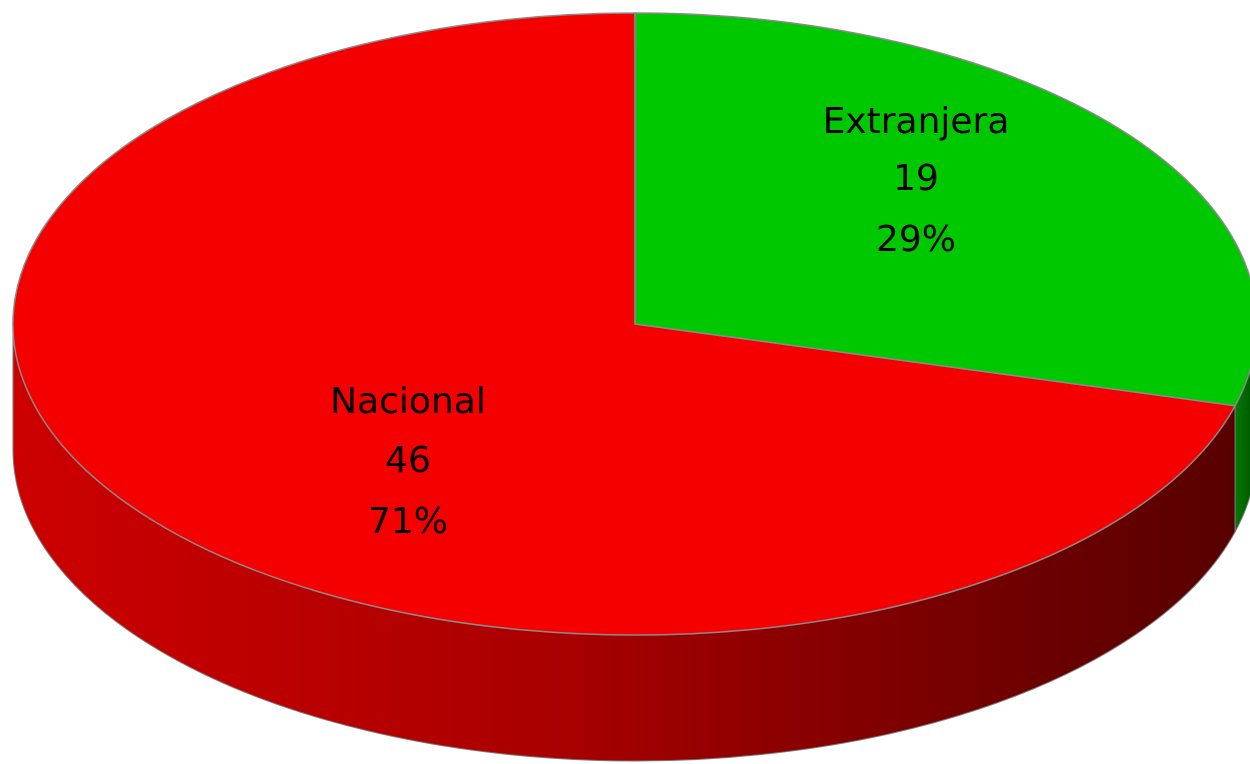  Describe the element at coordinates (408, 401) in the screenshot. I see `slice-label-nacional-name: Nacional` at that location.